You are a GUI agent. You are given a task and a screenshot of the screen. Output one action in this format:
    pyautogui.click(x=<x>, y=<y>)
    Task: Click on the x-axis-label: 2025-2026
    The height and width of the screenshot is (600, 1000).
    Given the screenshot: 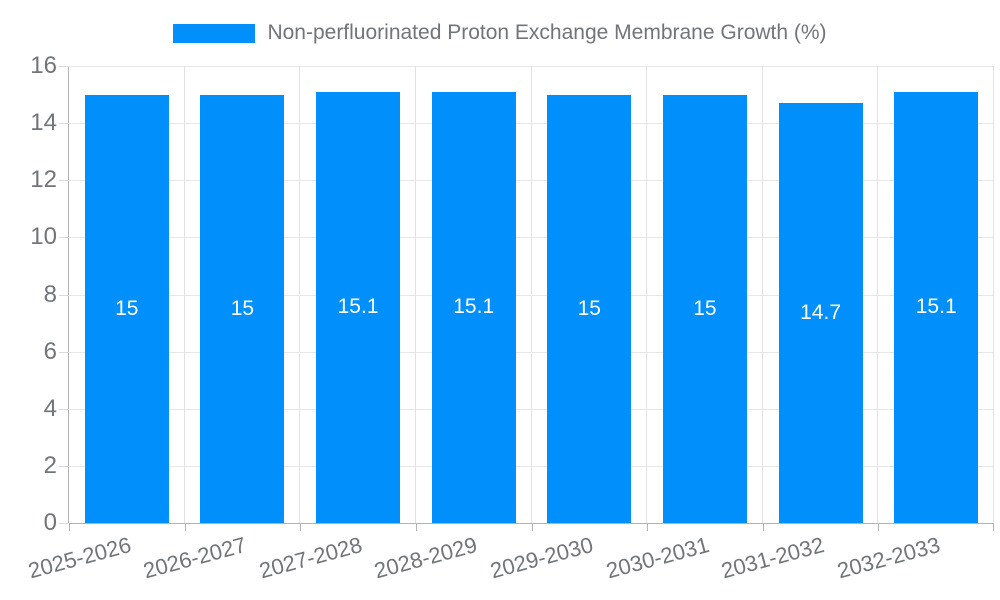 What is the action you would take?
    pyautogui.click(x=79, y=558)
    